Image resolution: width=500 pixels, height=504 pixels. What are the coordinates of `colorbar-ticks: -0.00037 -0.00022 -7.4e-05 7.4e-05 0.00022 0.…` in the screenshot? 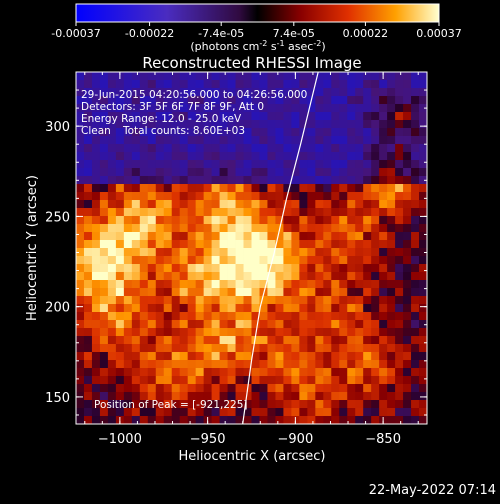 It's located at (256, 31).